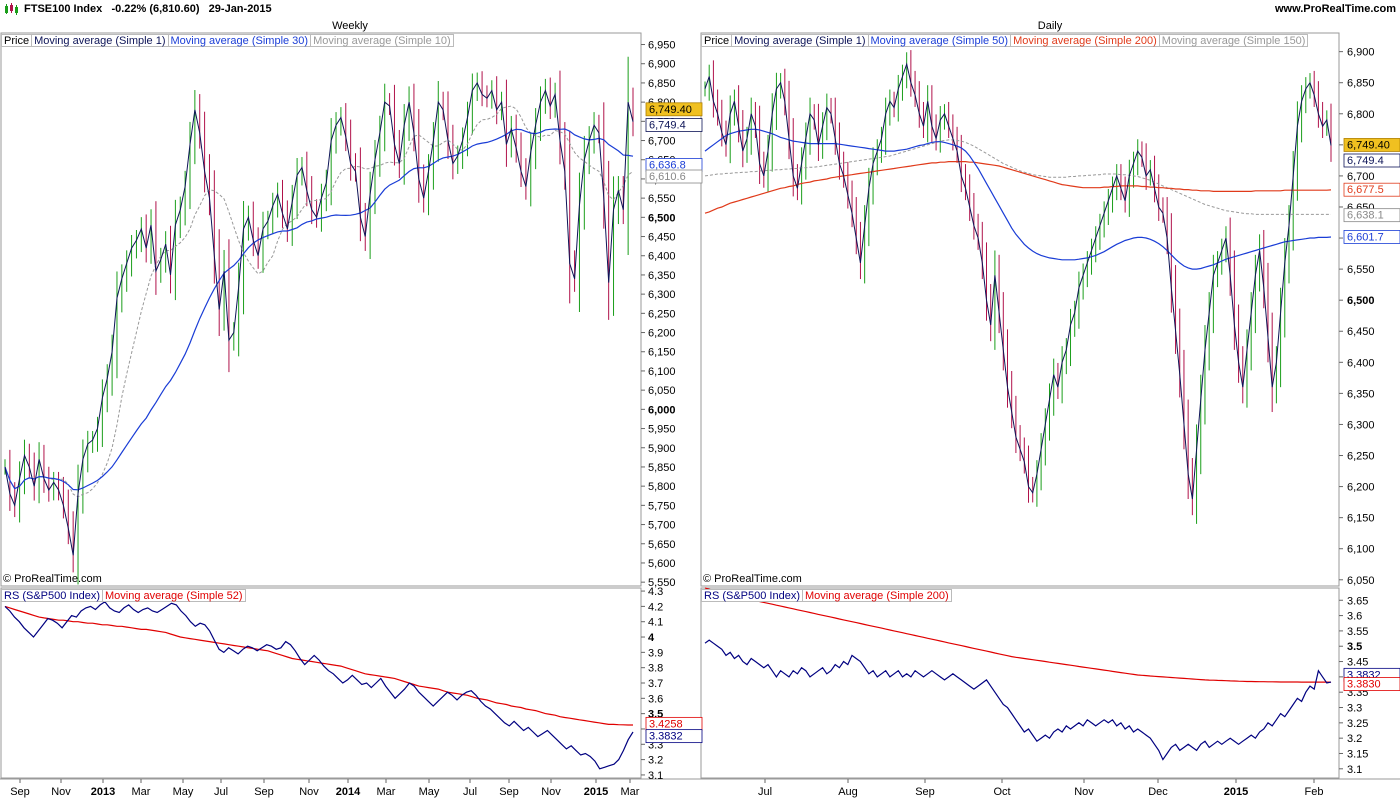  I want to click on legend-ma150: Moving average (Simple 150), so click(1233, 40).